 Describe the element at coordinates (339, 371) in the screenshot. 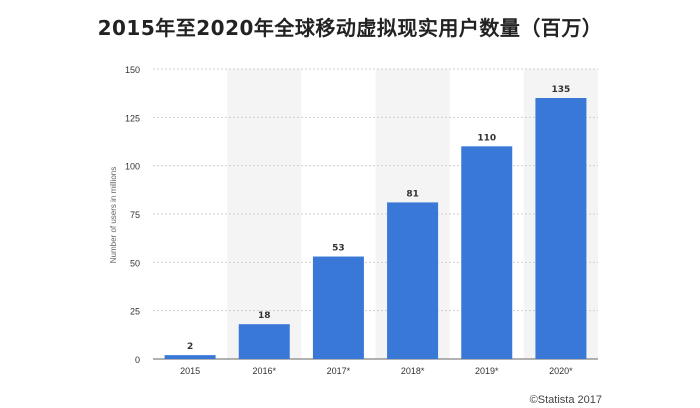

I see `x-tick-label: 2017*` at that location.